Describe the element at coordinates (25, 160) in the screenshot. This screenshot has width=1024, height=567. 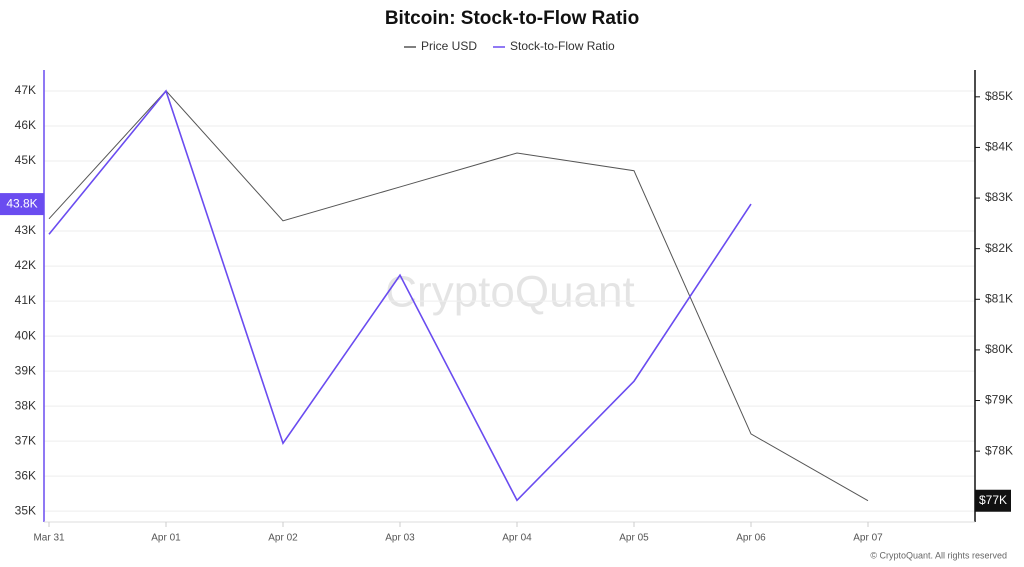
I see `y-tick-label: 45K` at that location.